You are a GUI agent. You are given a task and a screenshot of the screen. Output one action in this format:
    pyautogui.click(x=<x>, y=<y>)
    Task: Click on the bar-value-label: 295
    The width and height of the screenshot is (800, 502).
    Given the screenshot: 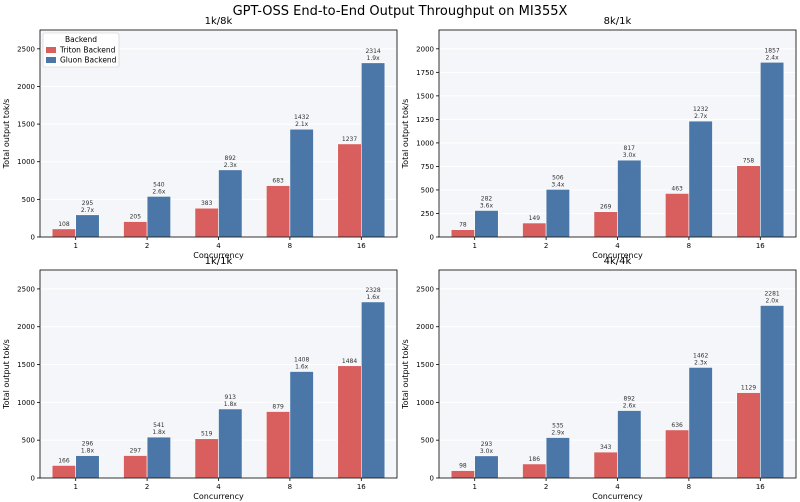 What is the action you would take?
    pyautogui.click(x=88, y=203)
    